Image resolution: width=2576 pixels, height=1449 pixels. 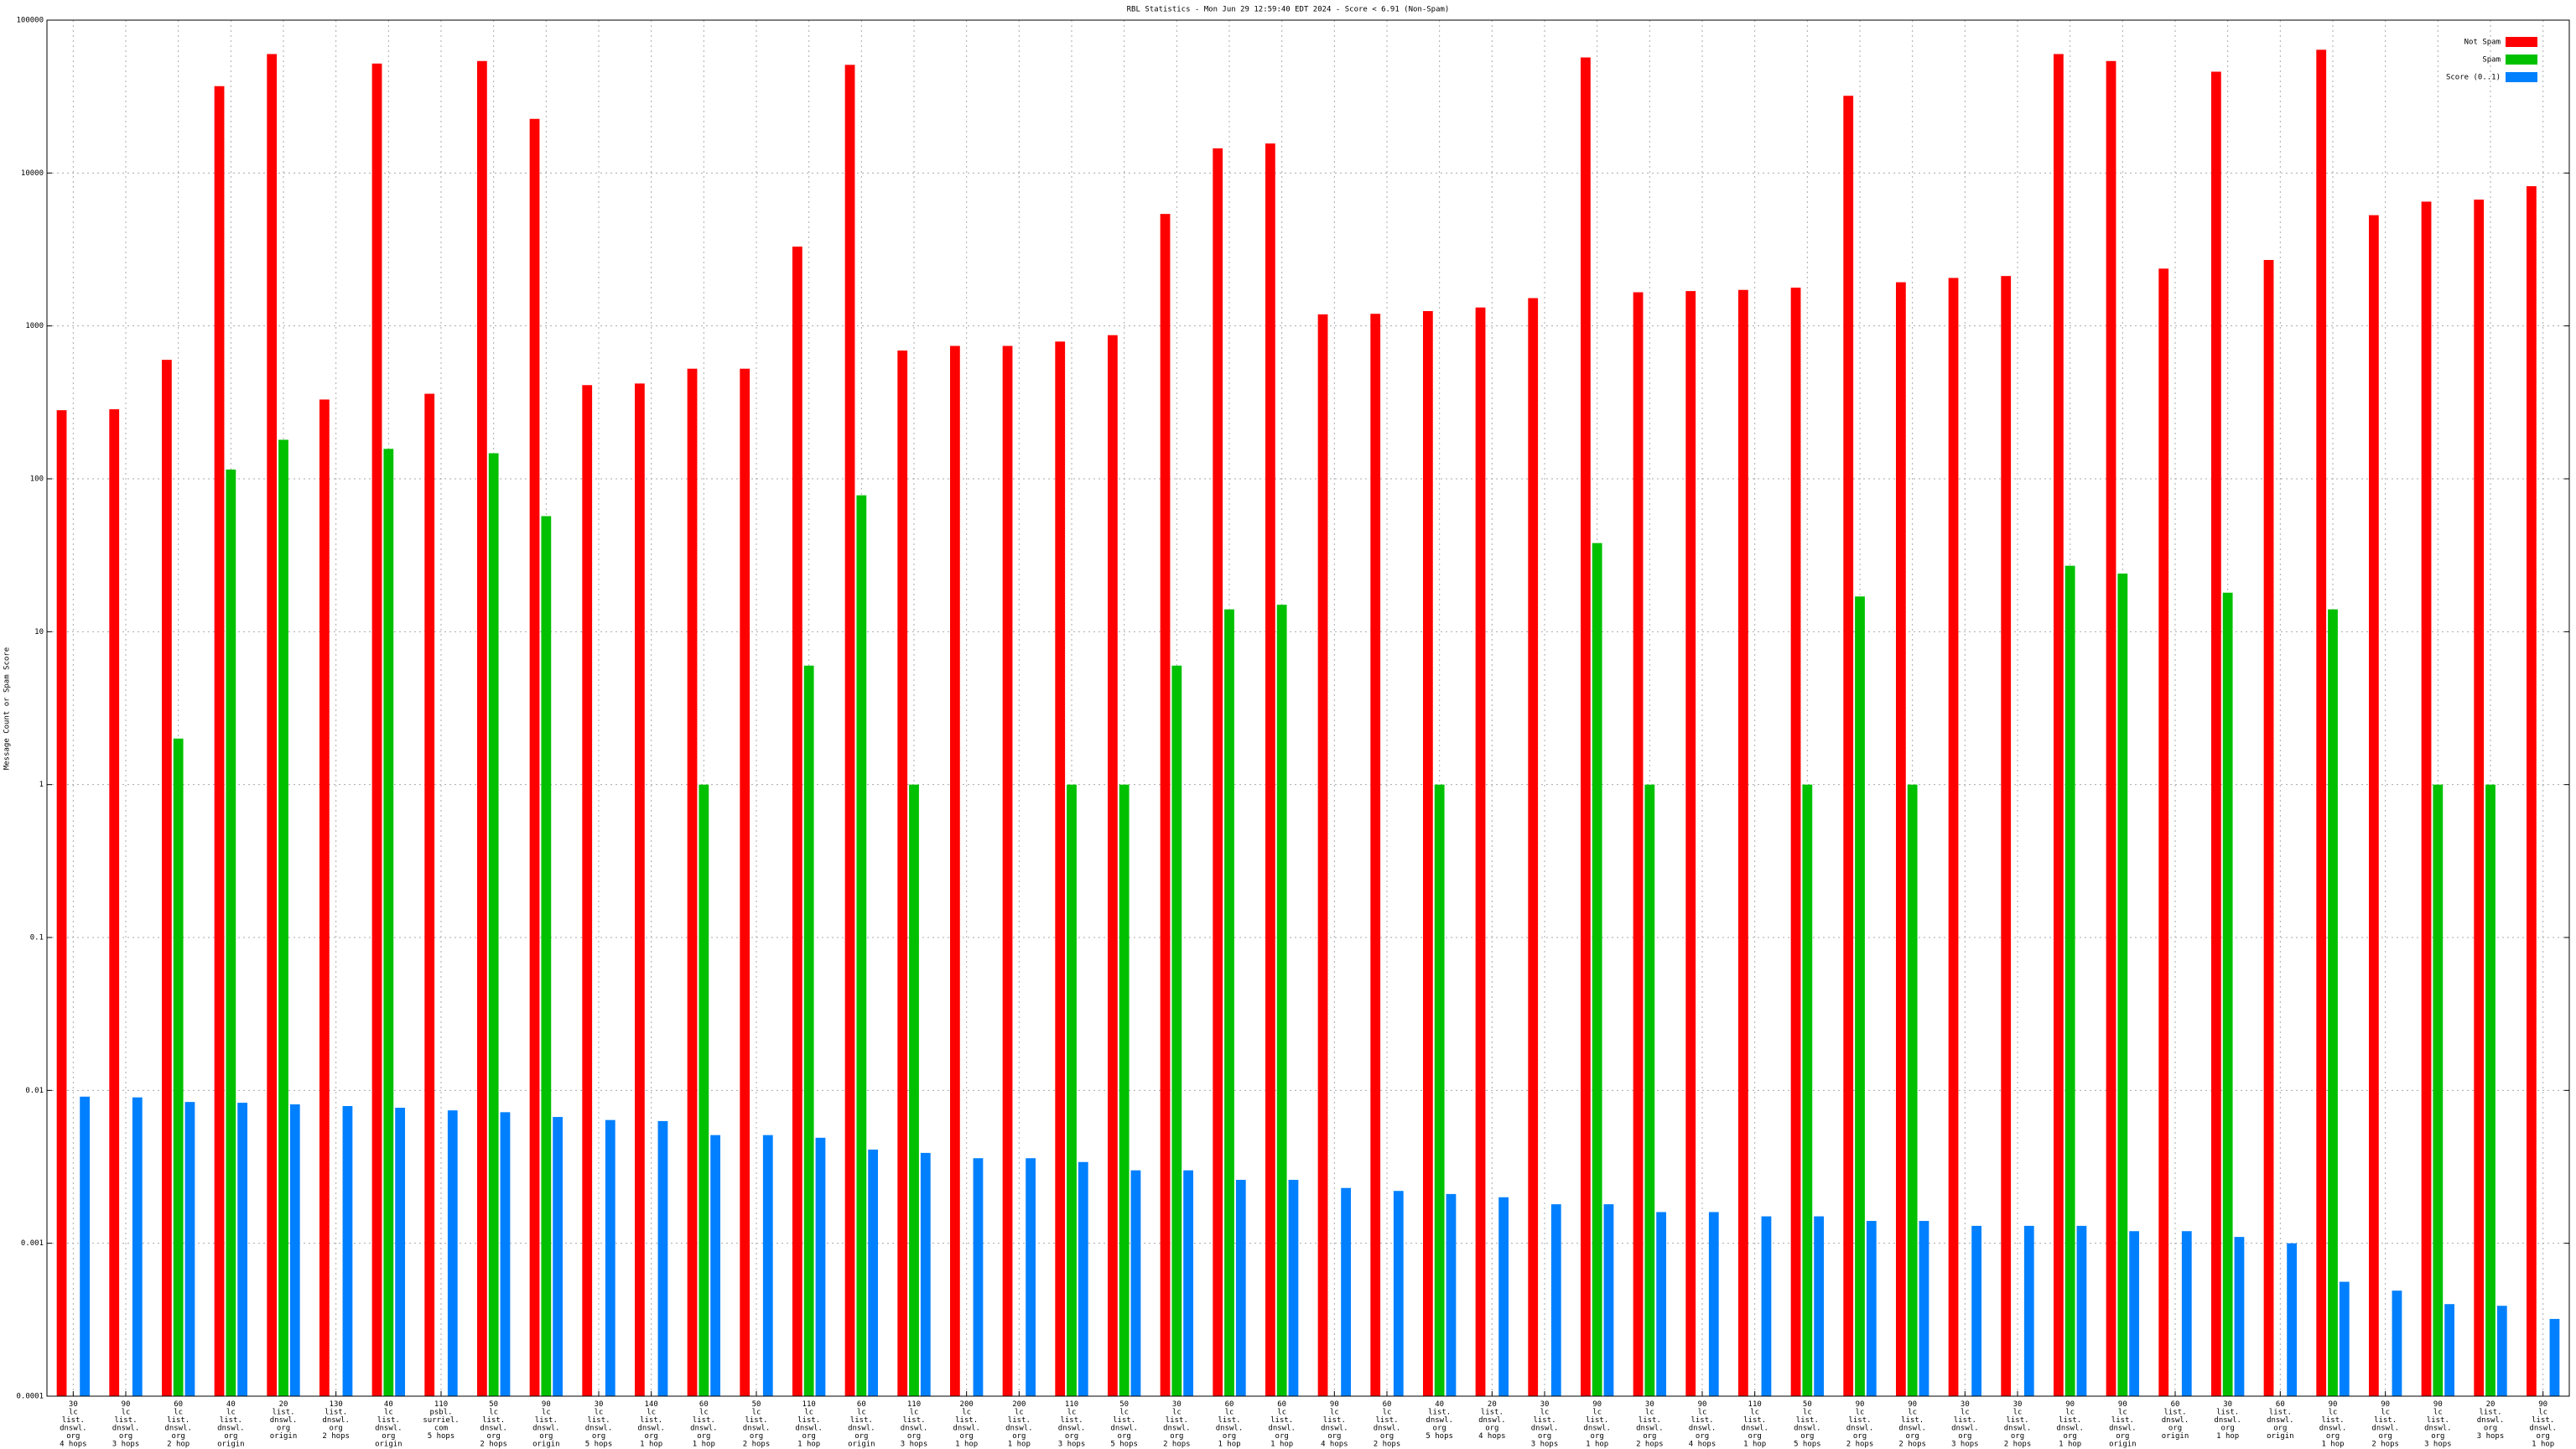 What do you see at coordinates (441, 1404) in the screenshot?
I see `x-tick-label-line: 110` at bounding box center [441, 1404].